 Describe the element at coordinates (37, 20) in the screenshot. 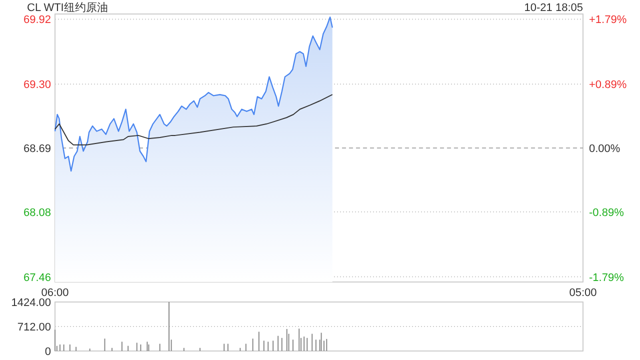

I see `y-tick-label: 69.92` at that location.